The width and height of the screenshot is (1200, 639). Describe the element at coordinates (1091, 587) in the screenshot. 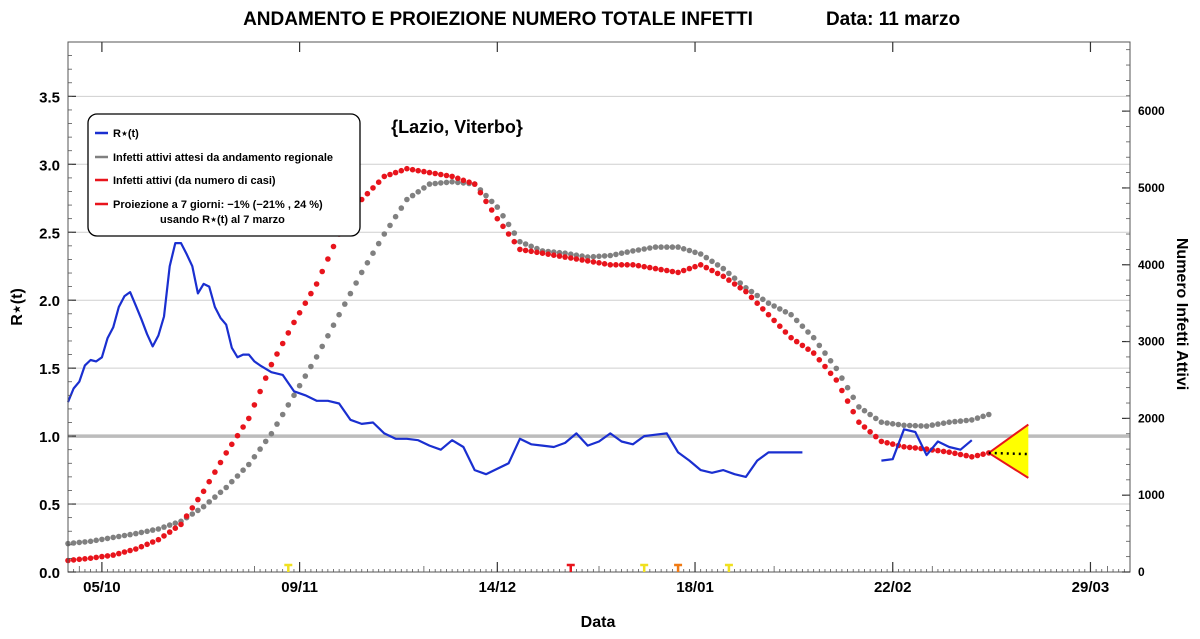

I see `x-tick-label: 29/03` at that location.